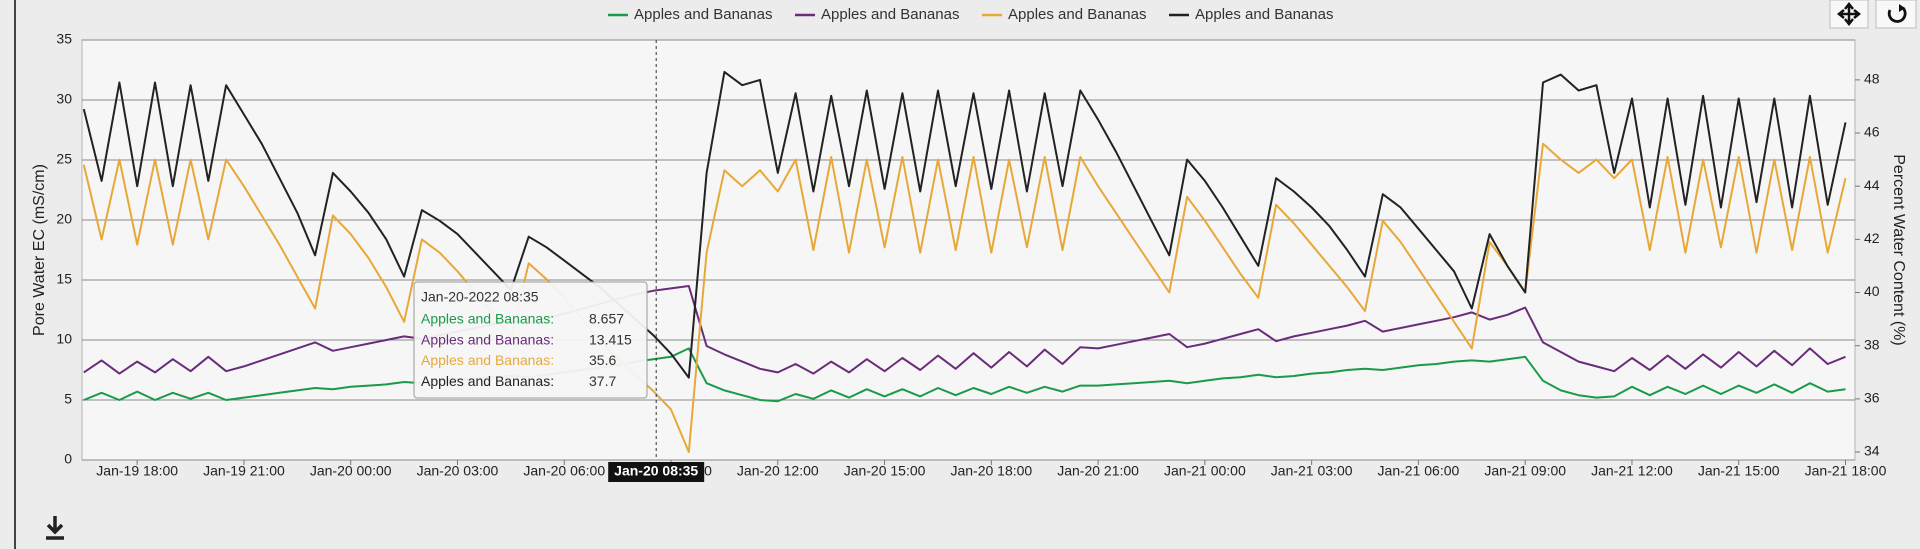 This screenshot has height=549, width=1920. What do you see at coordinates (602, 360) in the screenshot?
I see `tooltip-value: 35.6` at bounding box center [602, 360].